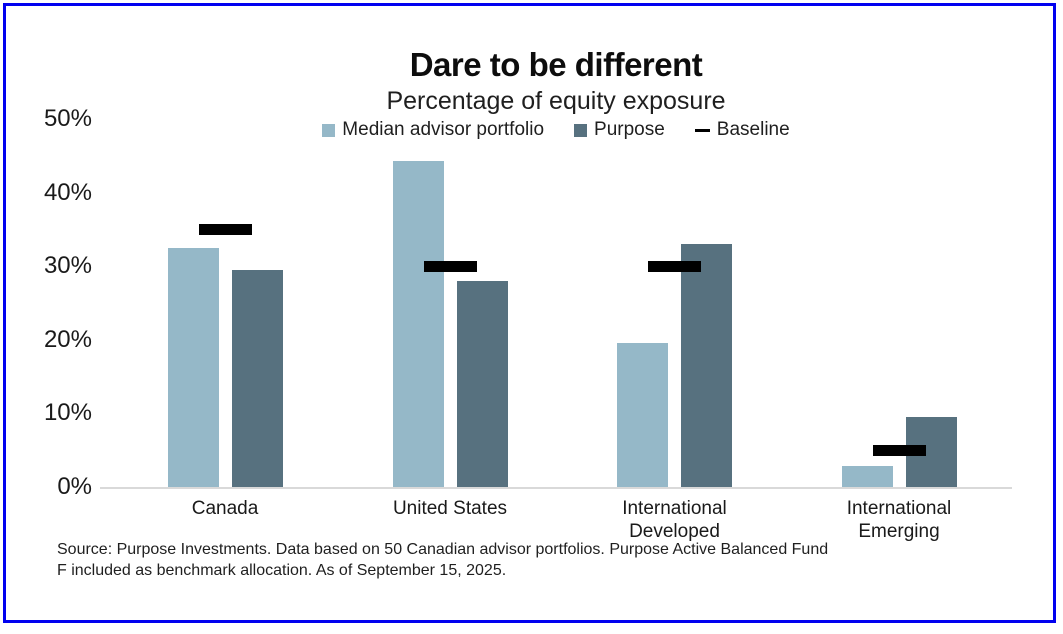  Describe the element at coordinates (581, 130) in the screenshot. I see `legend-swatch-purpose` at that location.